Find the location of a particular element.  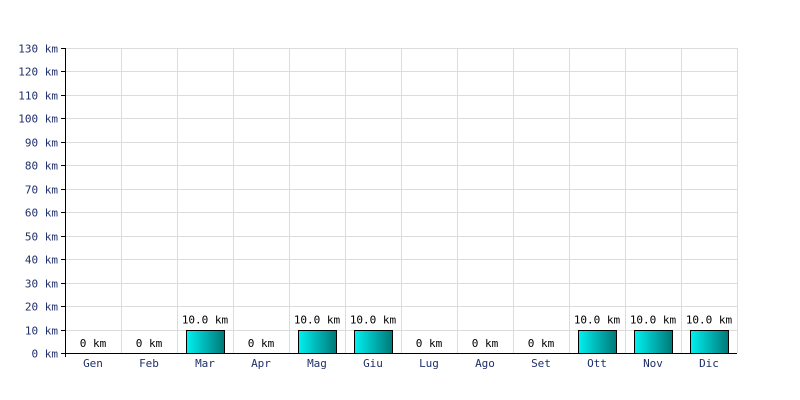

y-tick-label: 130 km is located at coordinates (38, 49).